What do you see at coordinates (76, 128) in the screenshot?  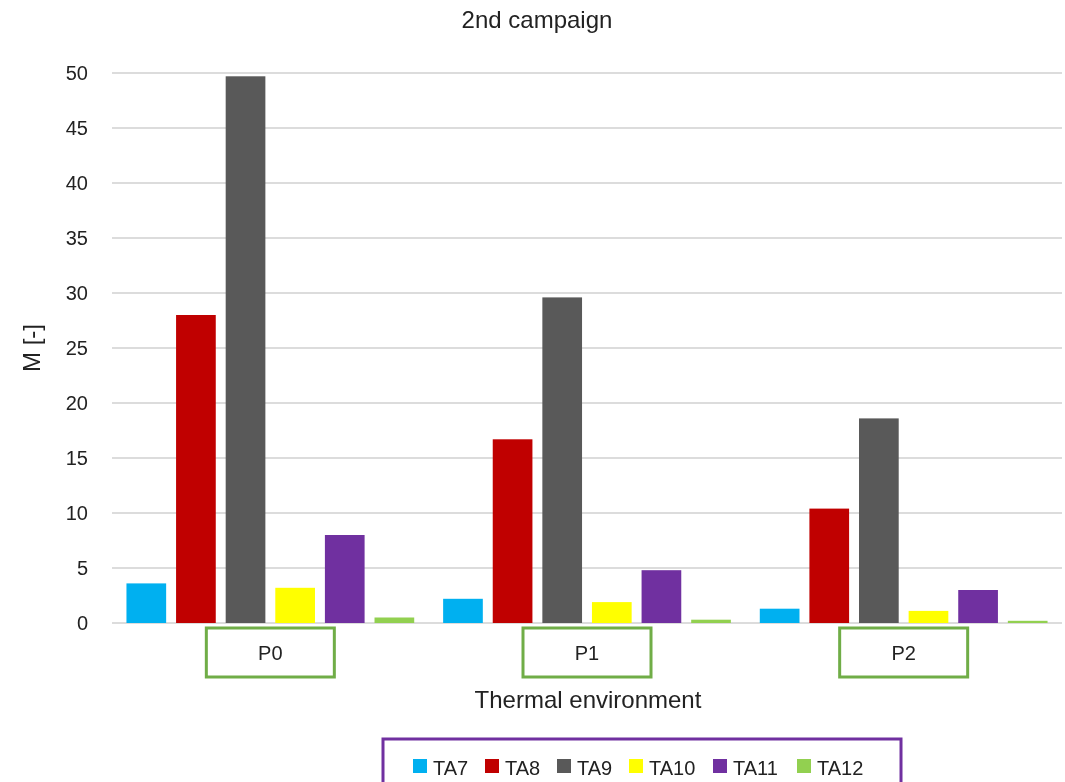 I see `y-tick-label: 45` at bounding box center [76, 128].